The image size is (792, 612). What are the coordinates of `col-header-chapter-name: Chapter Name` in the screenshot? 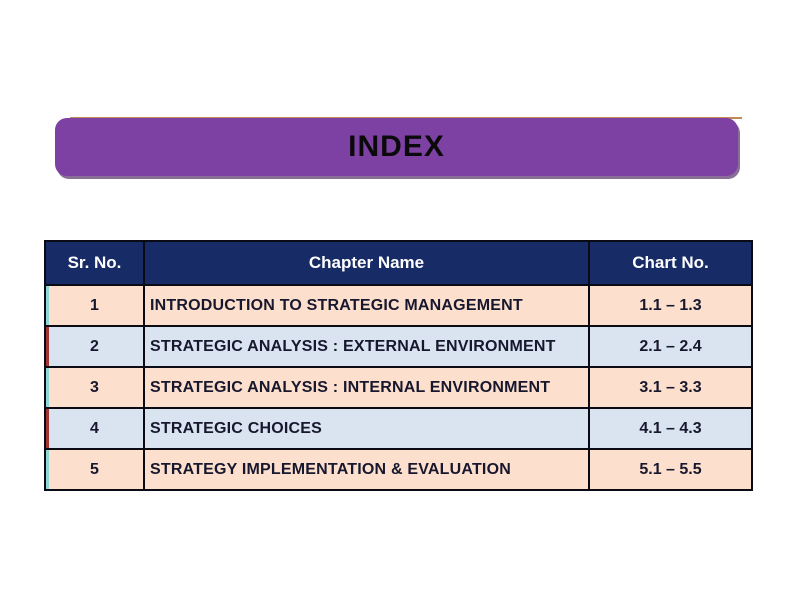 It's located at (366, 263).